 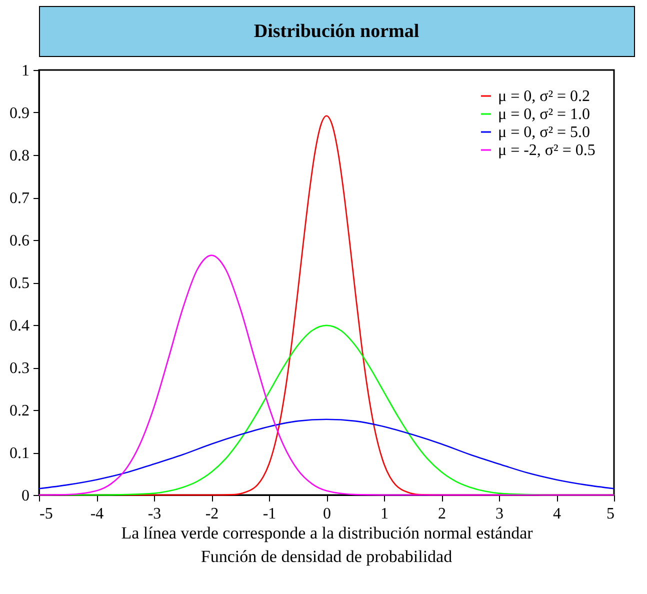 I want to click on x-tick-label: 4, so click(x=557, y=514).